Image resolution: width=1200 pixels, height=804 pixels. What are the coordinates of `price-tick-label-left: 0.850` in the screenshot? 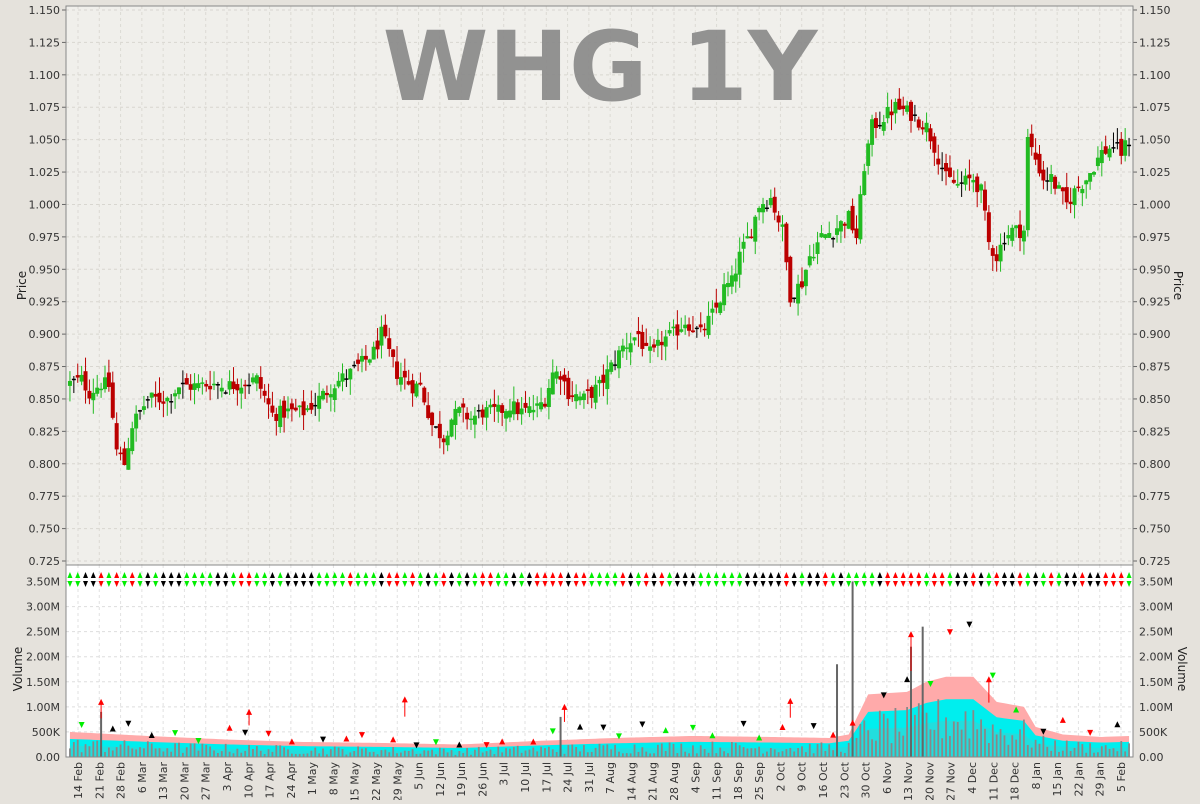 It's located at (45, 399).